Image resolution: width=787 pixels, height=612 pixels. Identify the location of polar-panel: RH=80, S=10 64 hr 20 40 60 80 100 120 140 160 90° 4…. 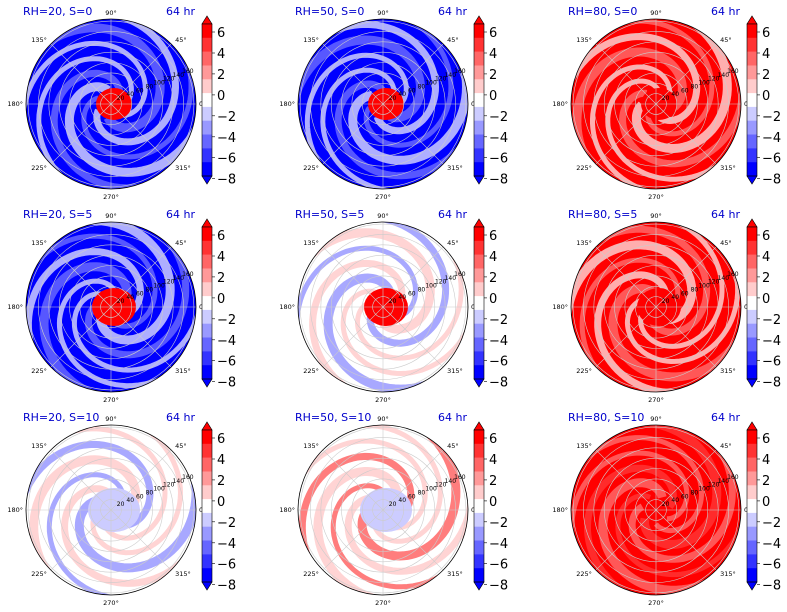
(666, 508).